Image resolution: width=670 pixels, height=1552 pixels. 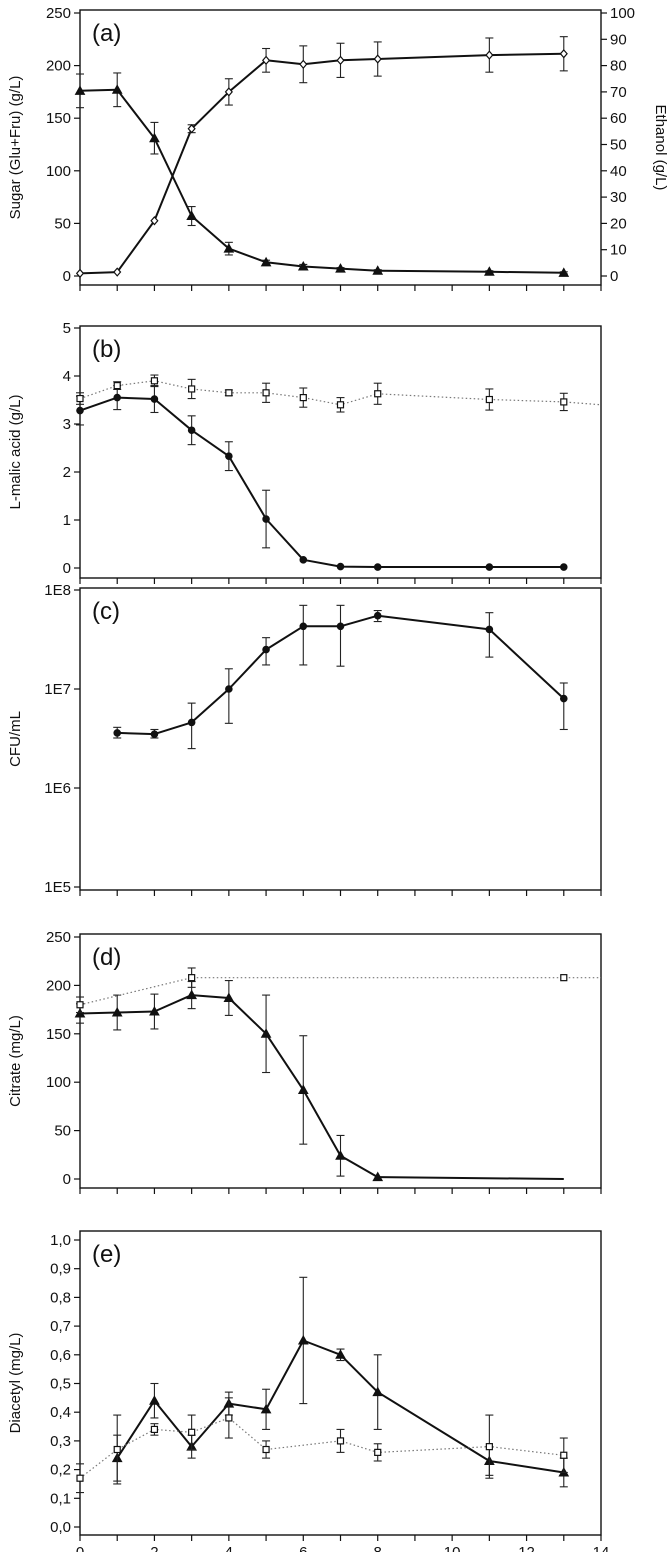 What do you see at coordinates (618, 197) in the screenshot?
I see `y-right-tick-label: 30` at bounding box center [618, 197].